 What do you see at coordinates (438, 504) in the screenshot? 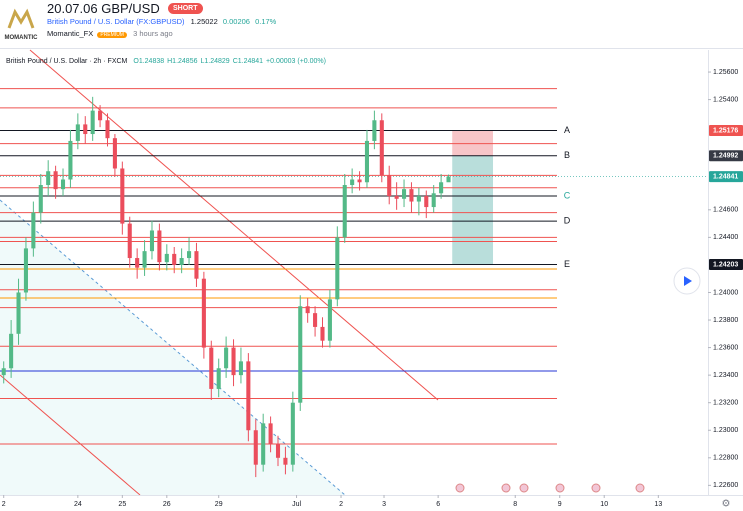
I see `x-tick-label: 6` at bounding box center [438, 504].